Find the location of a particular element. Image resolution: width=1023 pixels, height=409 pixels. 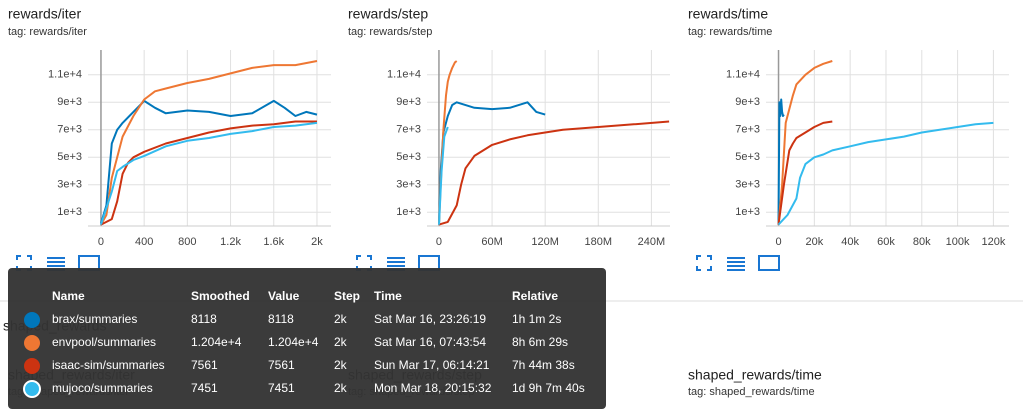

card-title: shaped_rewards/time is located at coordinates (755, 375).